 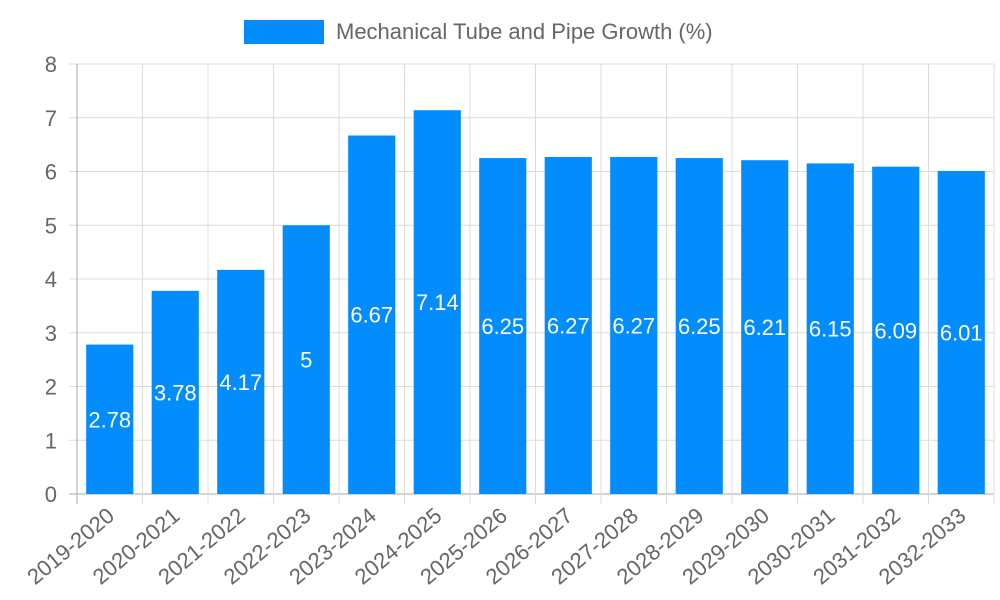 I want to click on bar-value-label: 6.01, so click(x=961, y=332).